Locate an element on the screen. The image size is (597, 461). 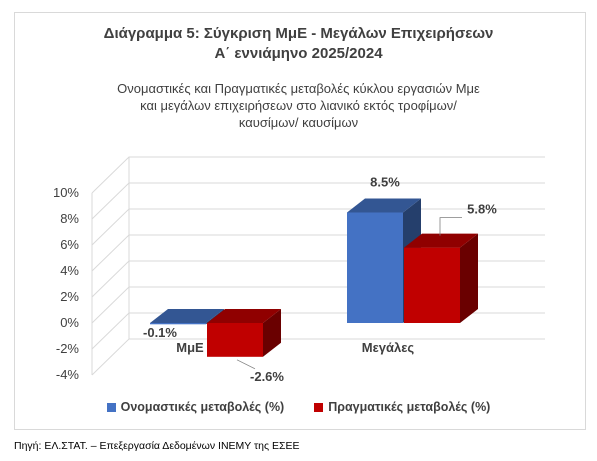
legend-label-nominal: Ονομαστικές μεταβολές (%) is located at coordinates (202, 407).